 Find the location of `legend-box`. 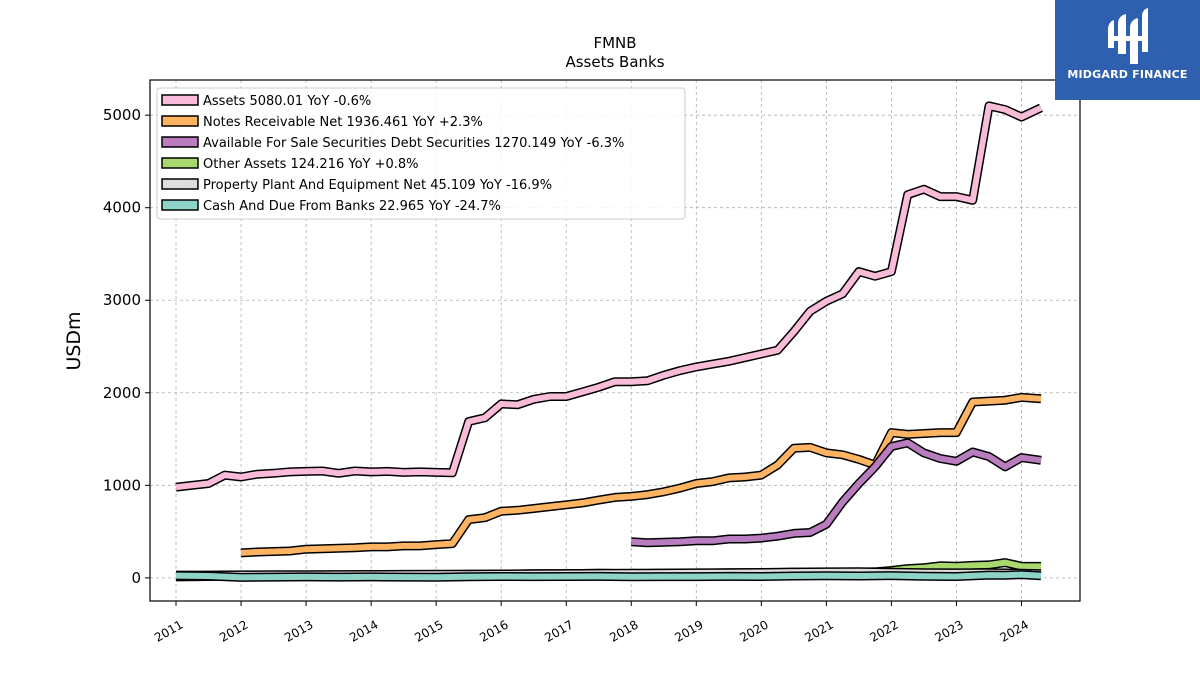

legend-box is located at coordinates (421, 153).